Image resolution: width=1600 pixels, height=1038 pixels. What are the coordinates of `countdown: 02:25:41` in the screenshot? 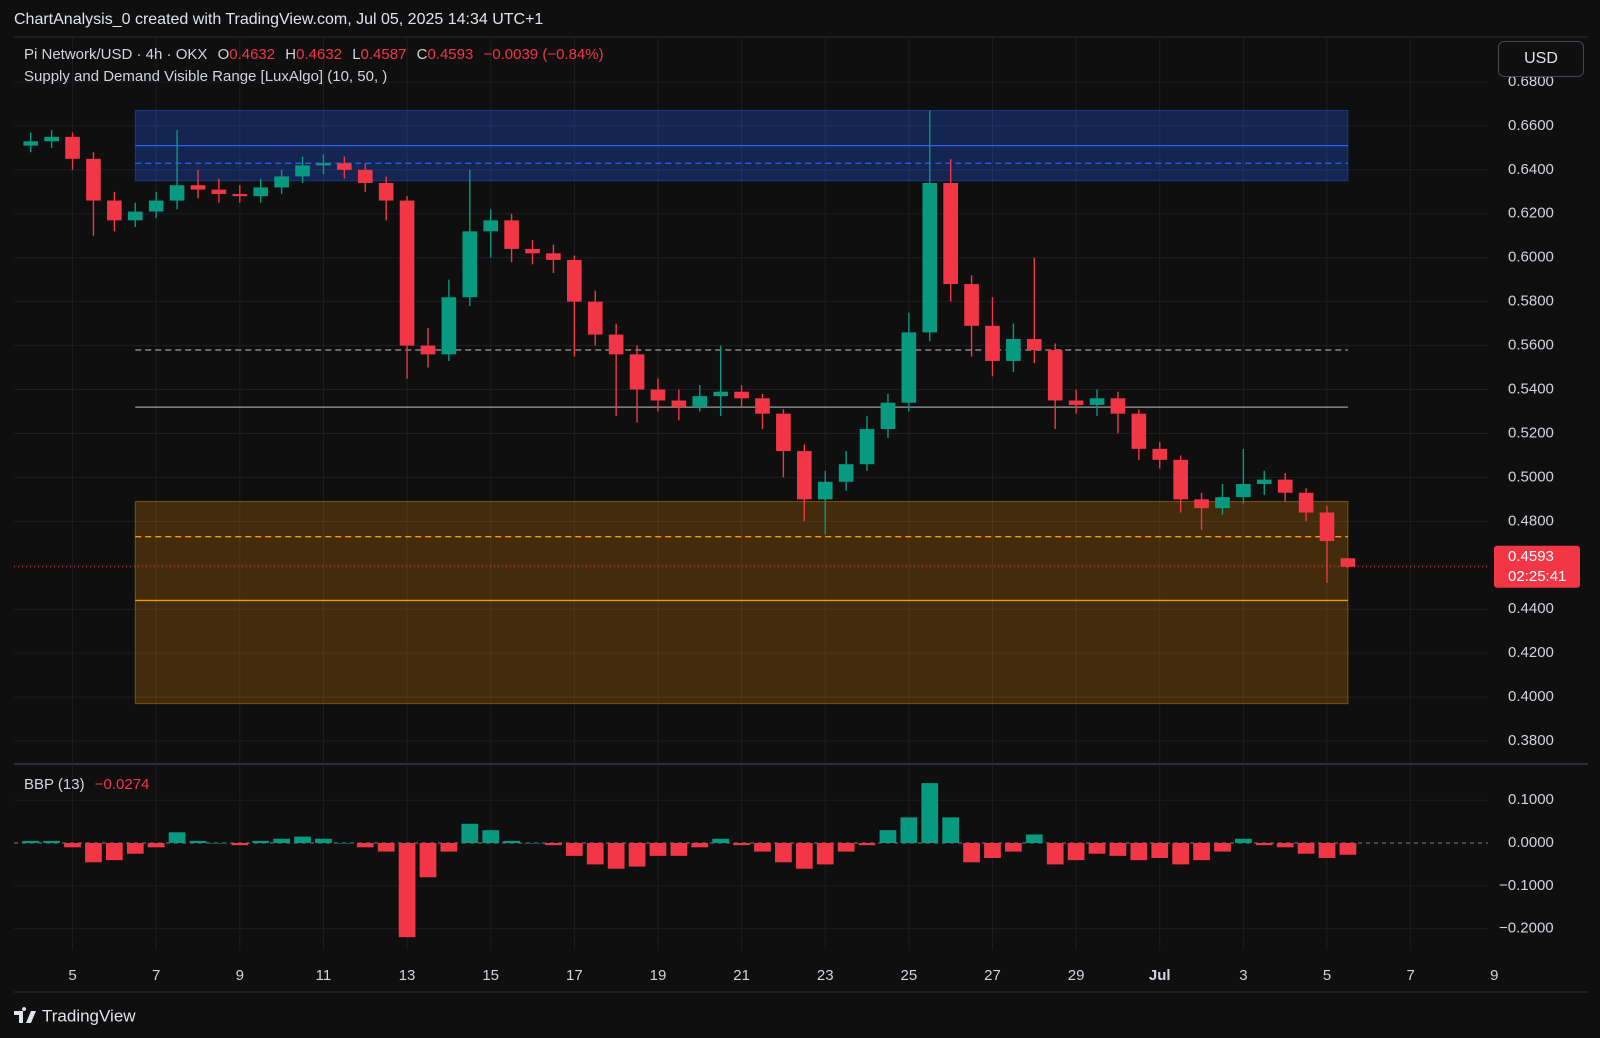 It's located at (1537, 576).